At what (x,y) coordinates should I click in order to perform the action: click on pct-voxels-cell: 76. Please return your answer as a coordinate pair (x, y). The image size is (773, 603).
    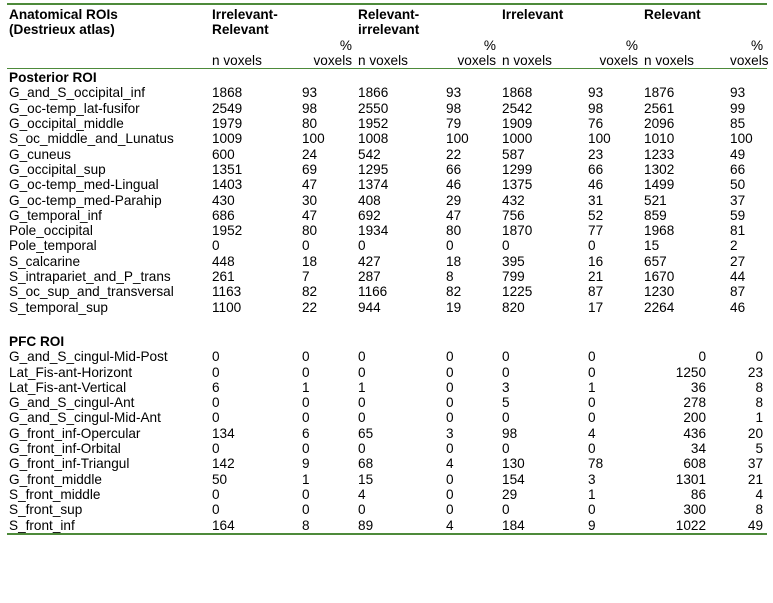
    Looking at the image, I should click on (596, 124).